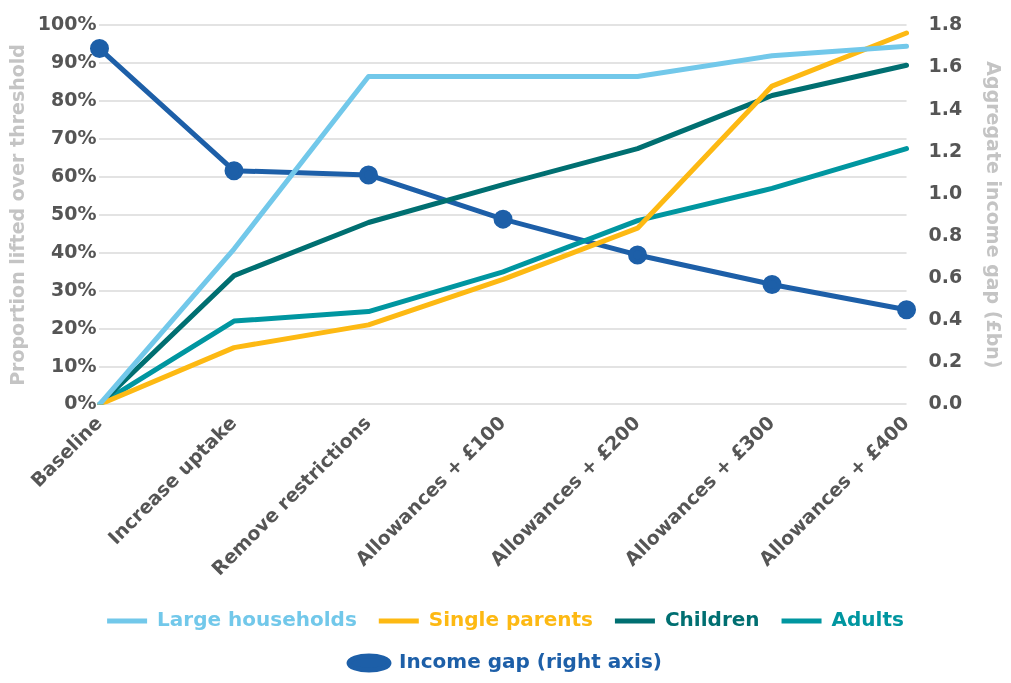 Image resolution: width=1011 pixels, height=683 pixels. Describe the element at coordinates (74, 364) in the screenshot. I see `y-tick-label: 10%` at that location.